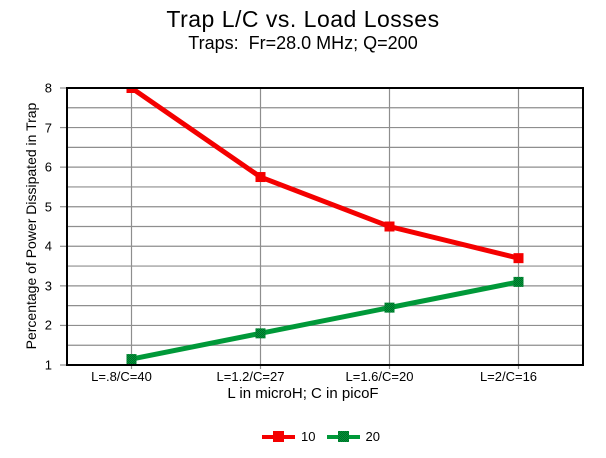  Describe the element at coordinates (121, 376) in the screenshot. I see `x-tick-label-0: L=.8/C=40` at that location.